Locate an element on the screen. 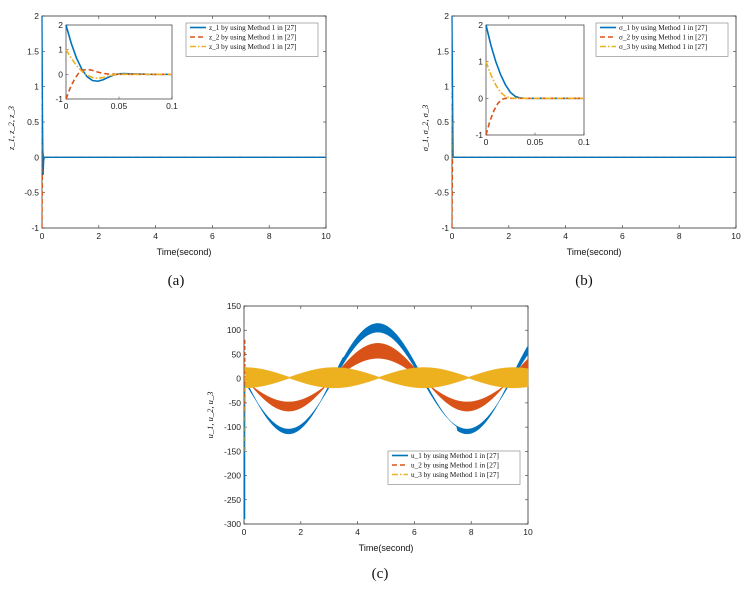 This screenshot has width=751, height=592. legend-entry-3: u_3 by using Method 1 in [27] is located at coordinates (455, 475).